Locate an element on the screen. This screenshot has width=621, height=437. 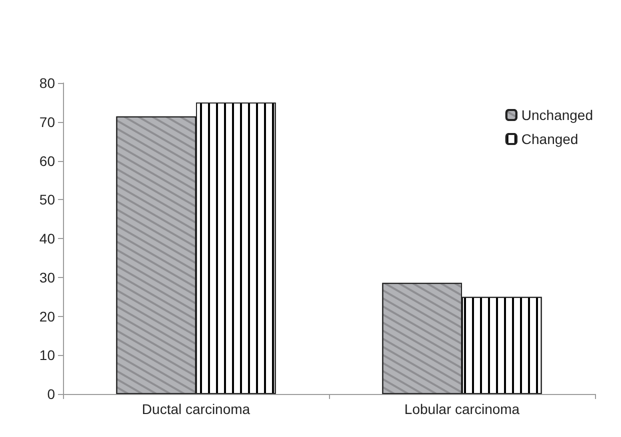
y-tick-label: 50 is located at coordinates (47, 200).